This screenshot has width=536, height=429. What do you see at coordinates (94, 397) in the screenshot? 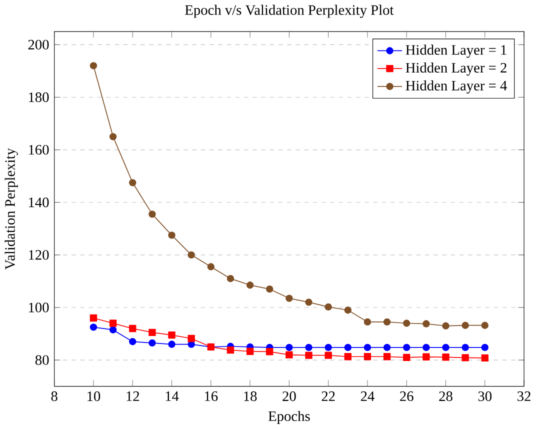
I see `x-tick-label: 10` at bounding box center [94, 397].